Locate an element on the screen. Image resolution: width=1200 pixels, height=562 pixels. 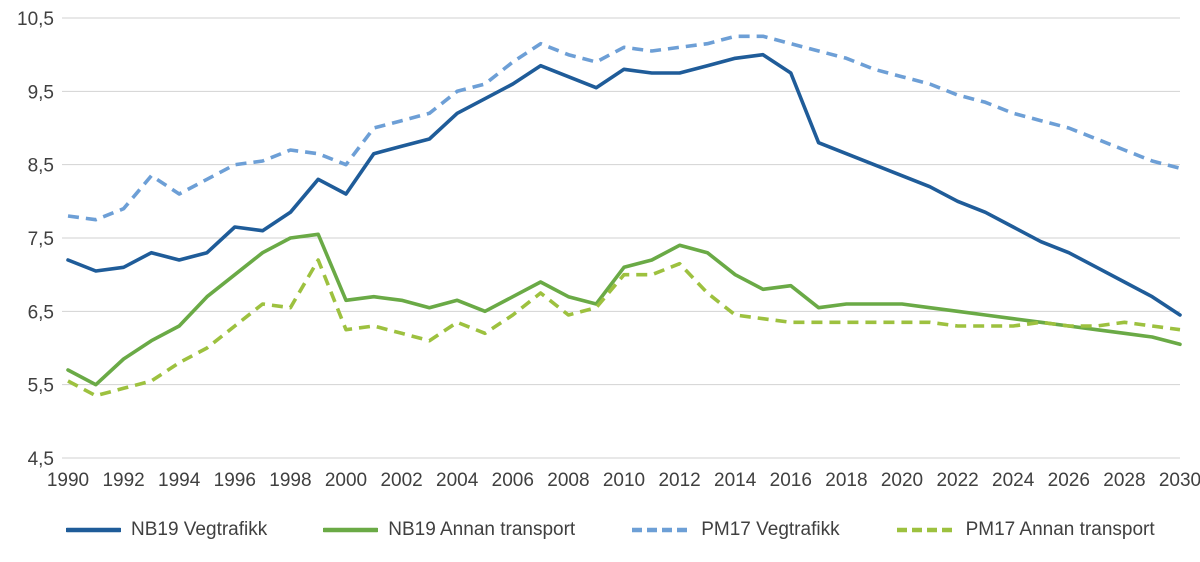
x-axis-tick-label: 2006 is located at coordinates (513, 480).